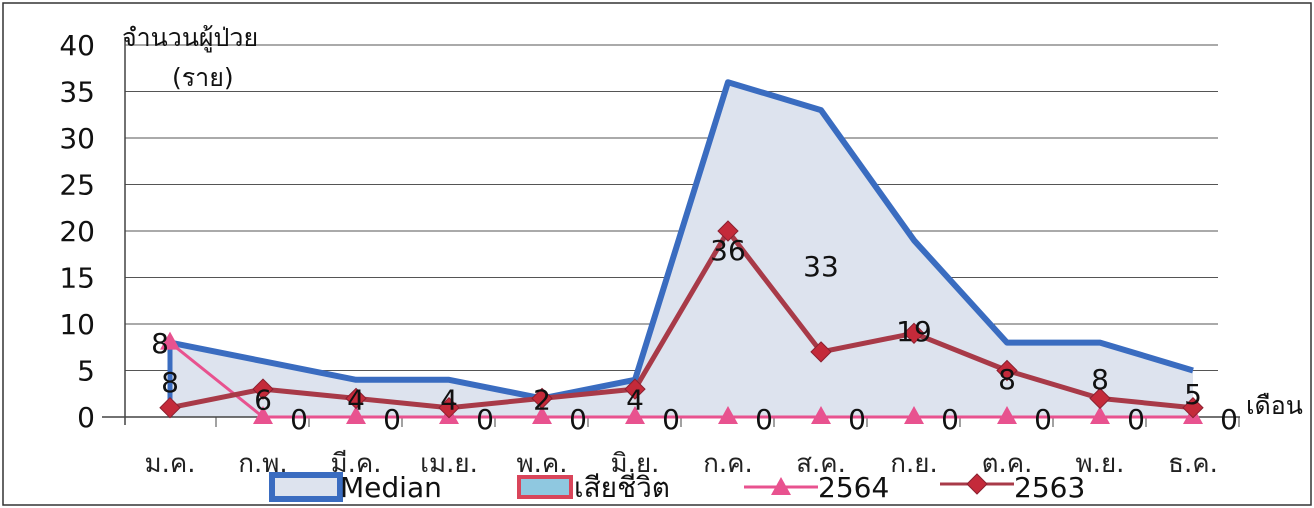  Describe the element at coordinates (1193, 394) in the screenshot. I see `median-data-label: 5` at that location.